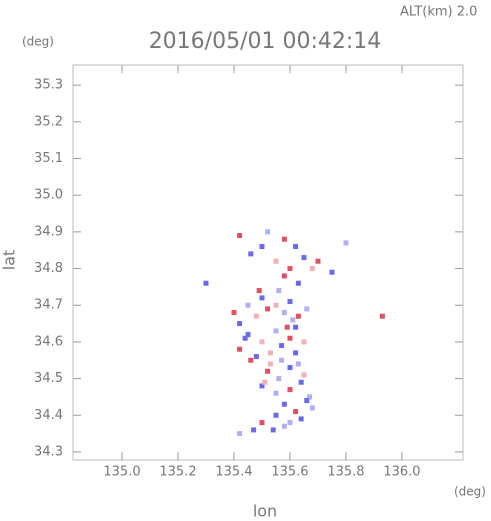 Image resolution: width=491 pixels, height=521 pixels. Describe the element at coordinates (48, 415) in the screenshot. I see `y-tick-label: 34.4` at that location.